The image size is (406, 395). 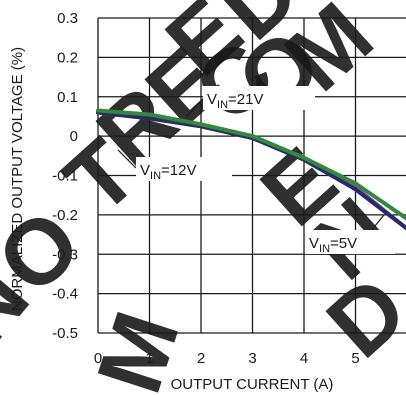 I want to click on x-tick-label: 1, so click(x=149, y=358).